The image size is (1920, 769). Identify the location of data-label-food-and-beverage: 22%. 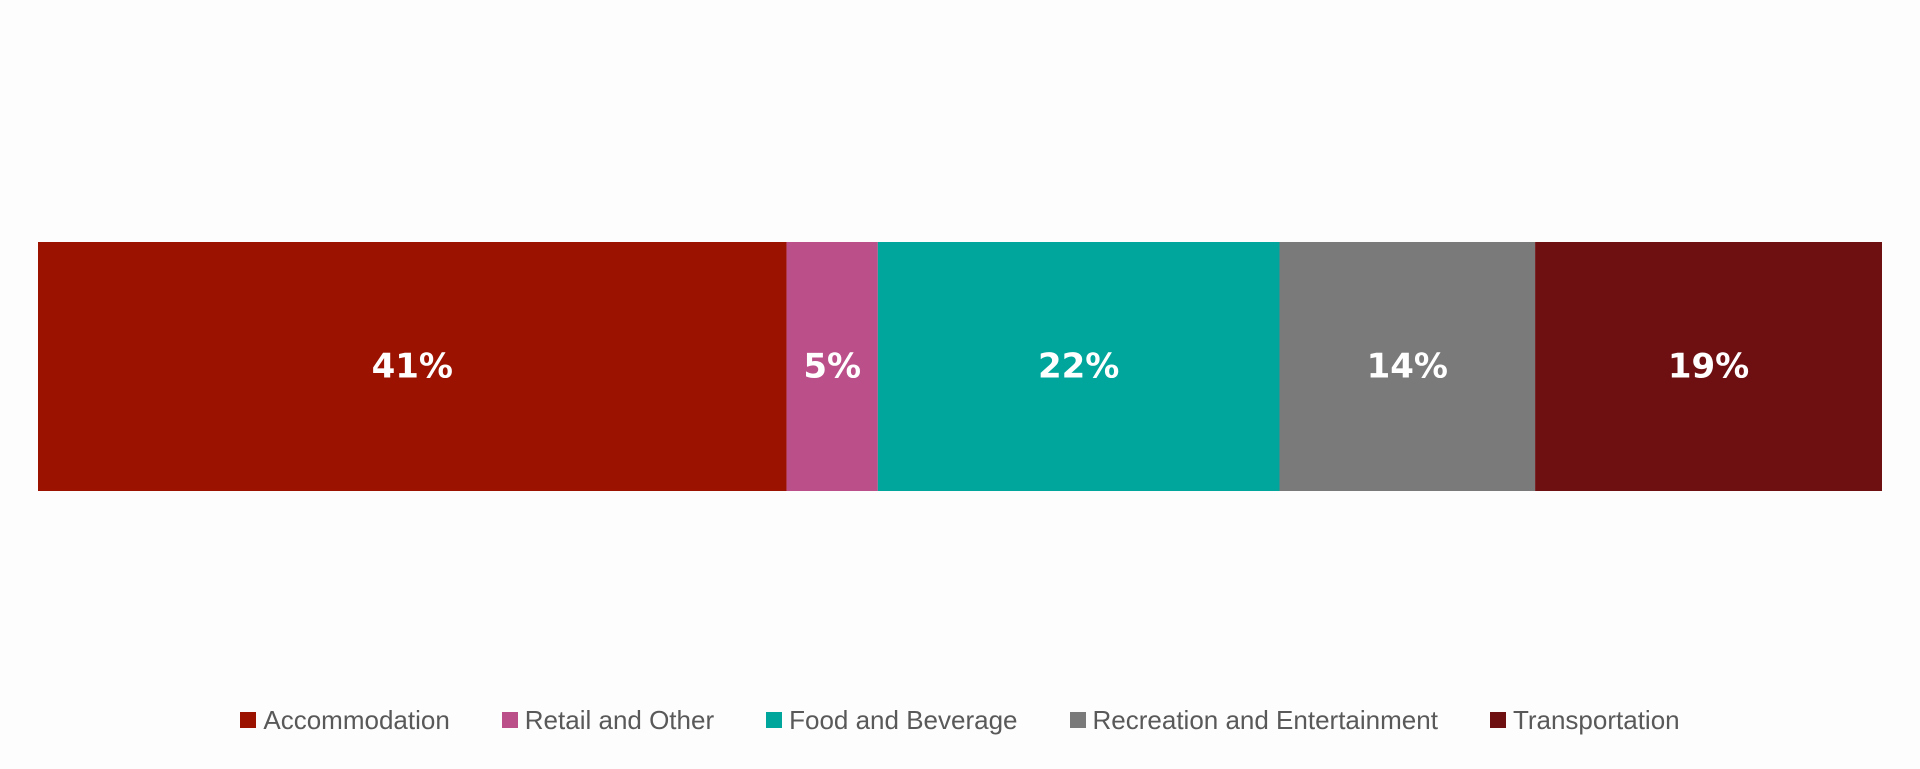
(1078, 367).